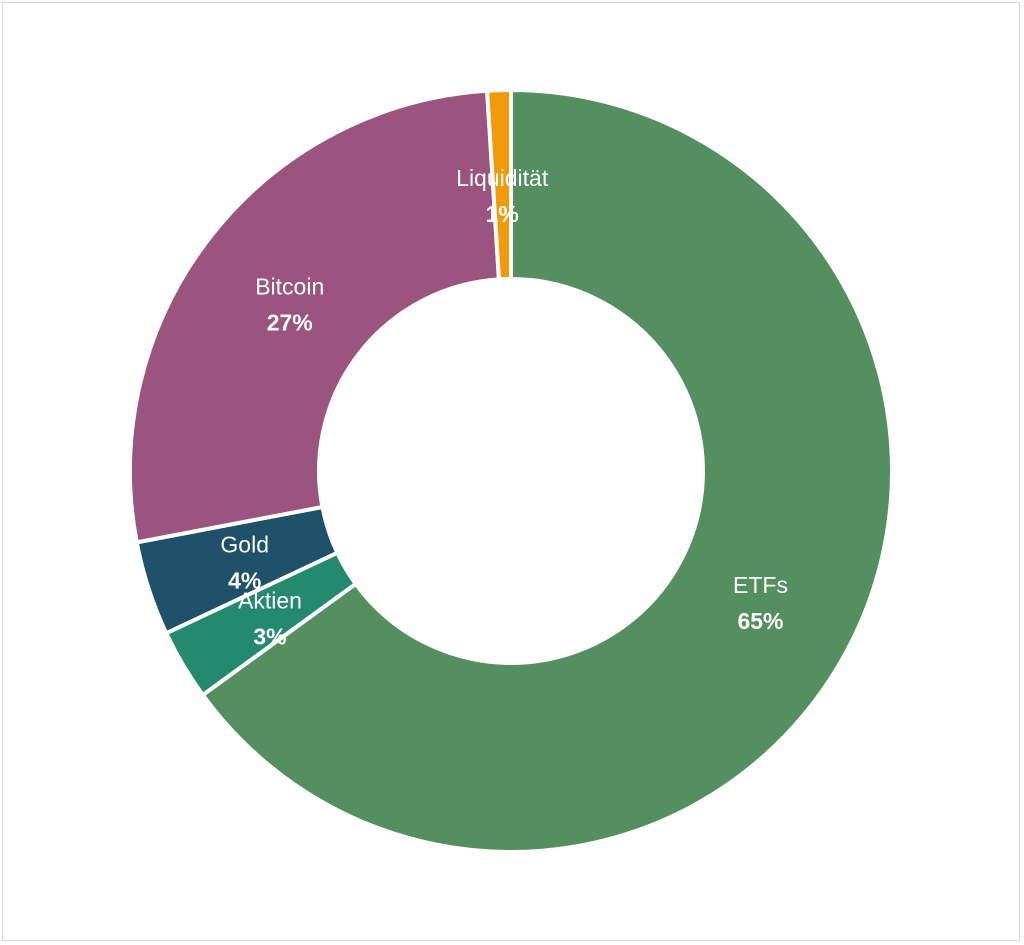 Image resolution: width=1024 pixels, height=945 pixels. I want to click on slice-value-gold: 4%, so click(244, 581).